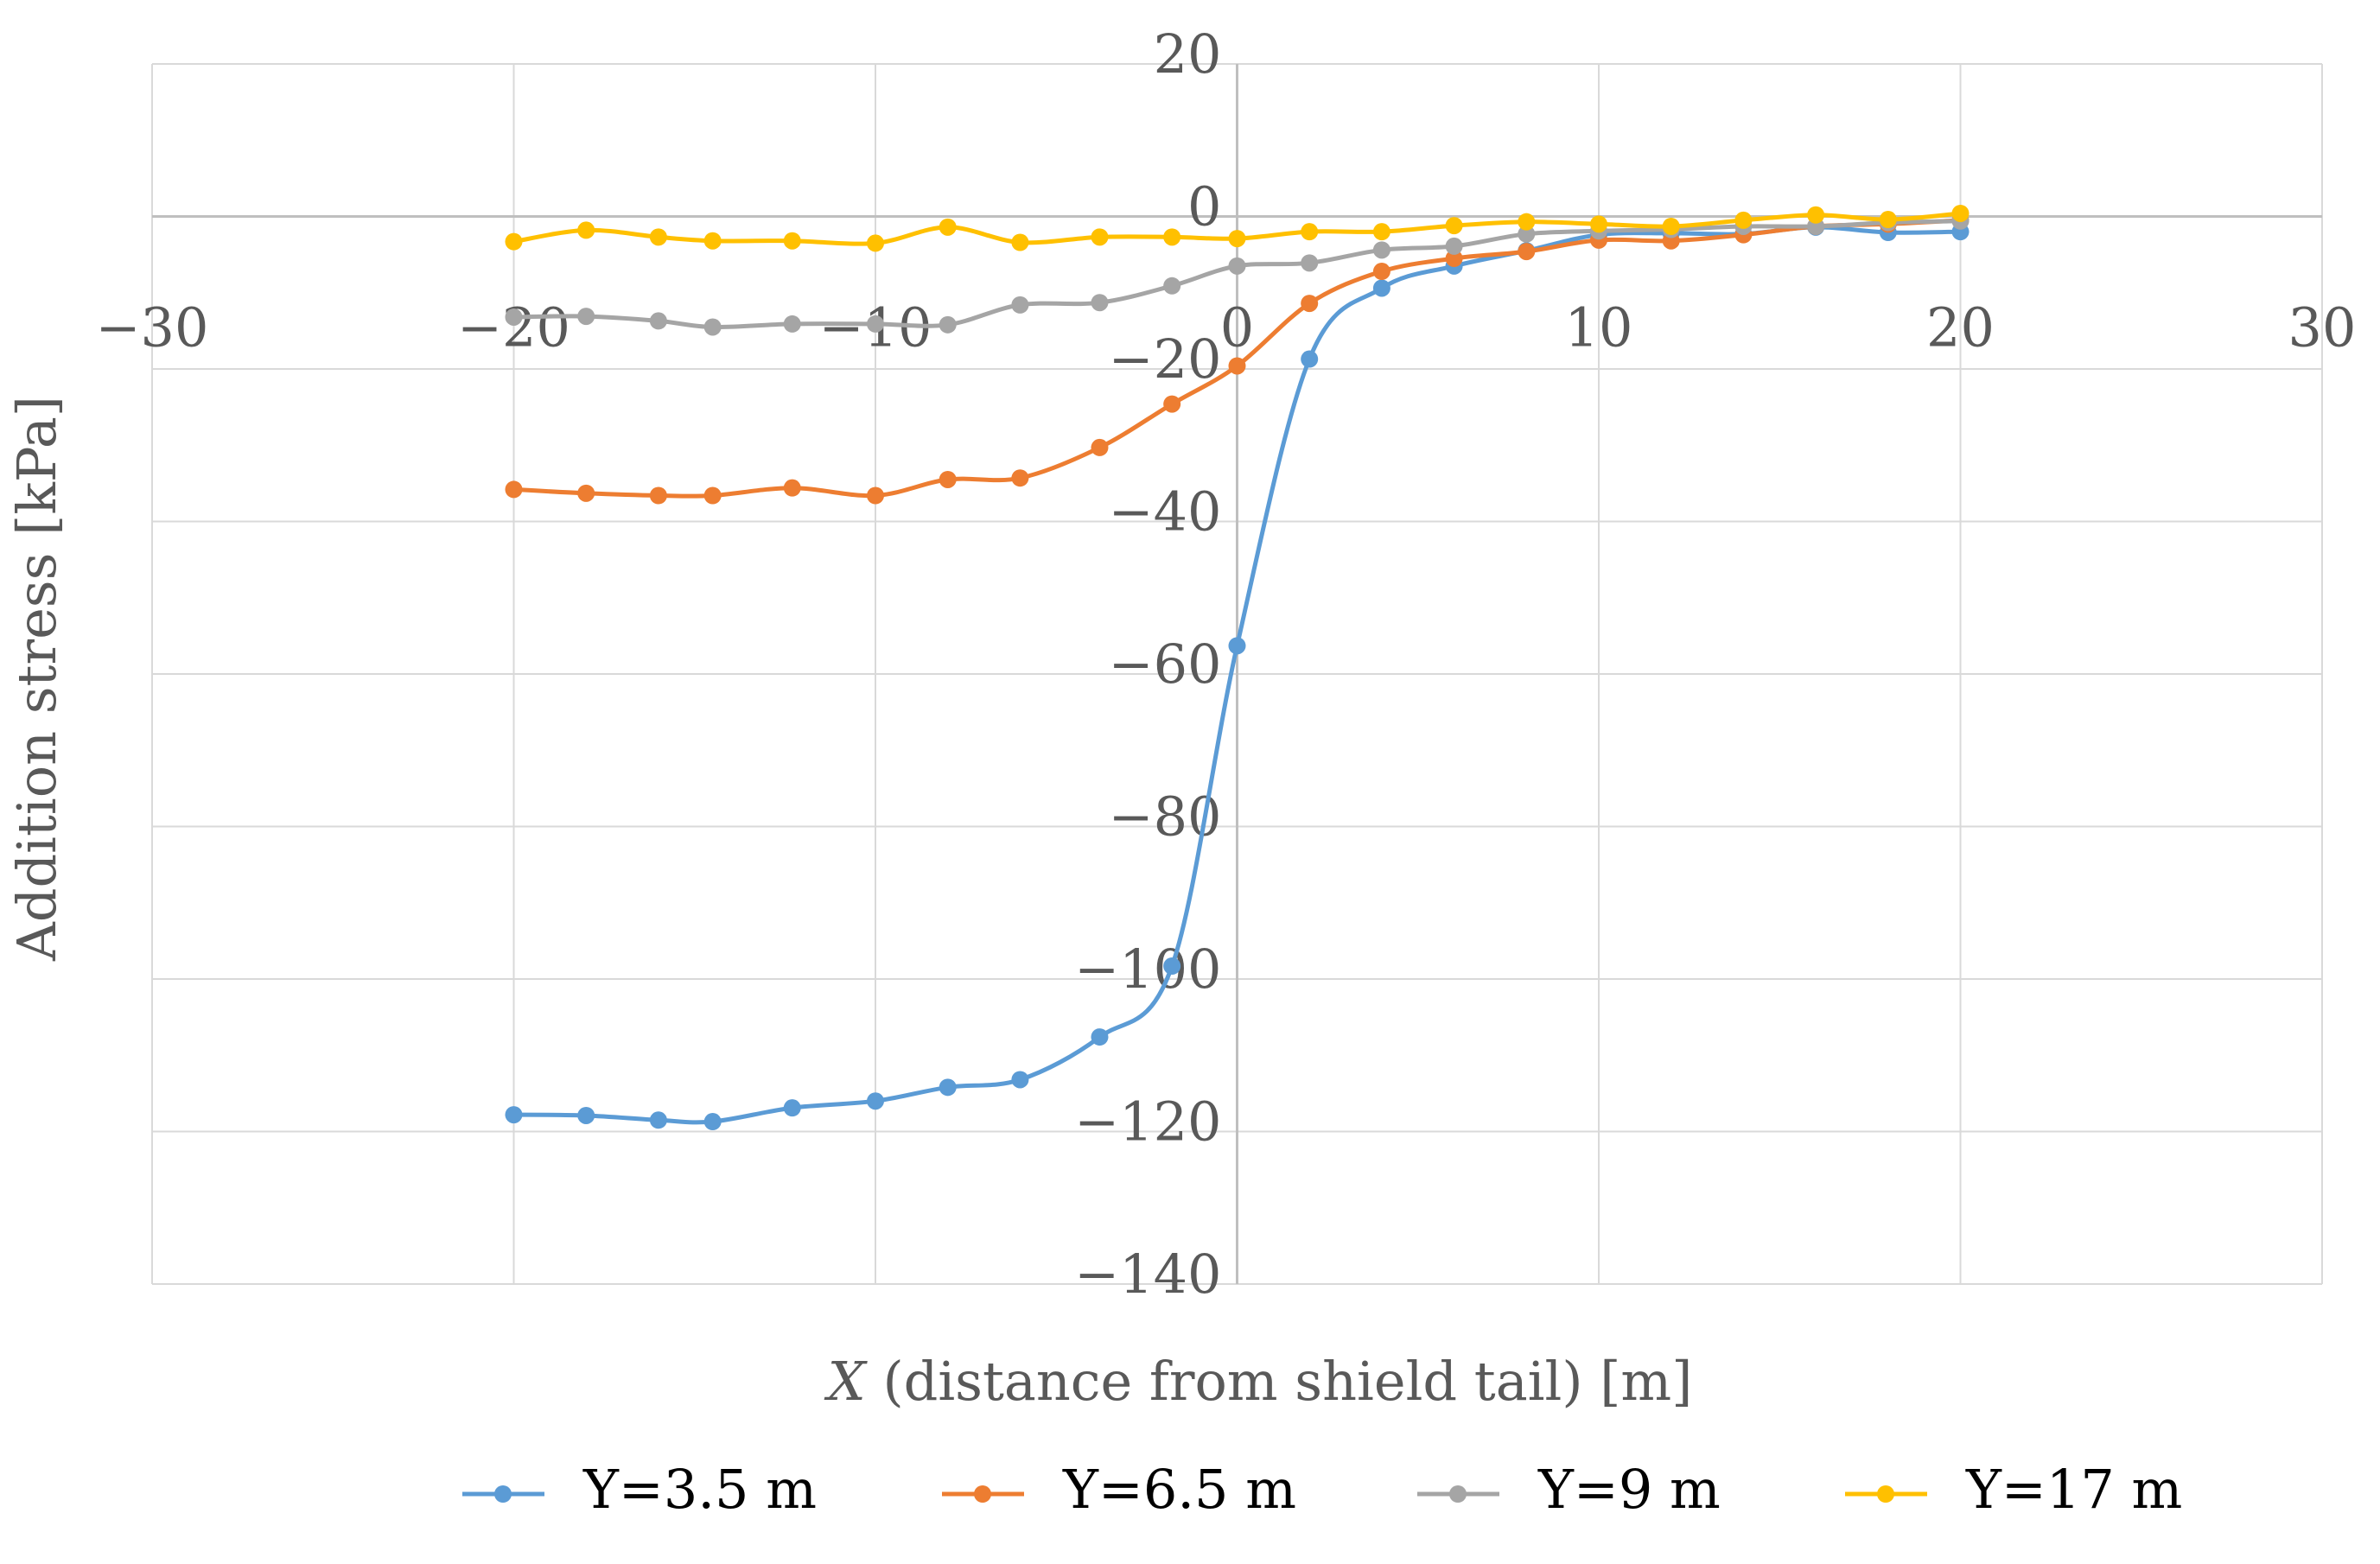 This screenshot has height=1564, width=2380. Describe the element at coordinates (2073, 1489) in the screenshot. I see `legend-label: Y=17 m` at that location.